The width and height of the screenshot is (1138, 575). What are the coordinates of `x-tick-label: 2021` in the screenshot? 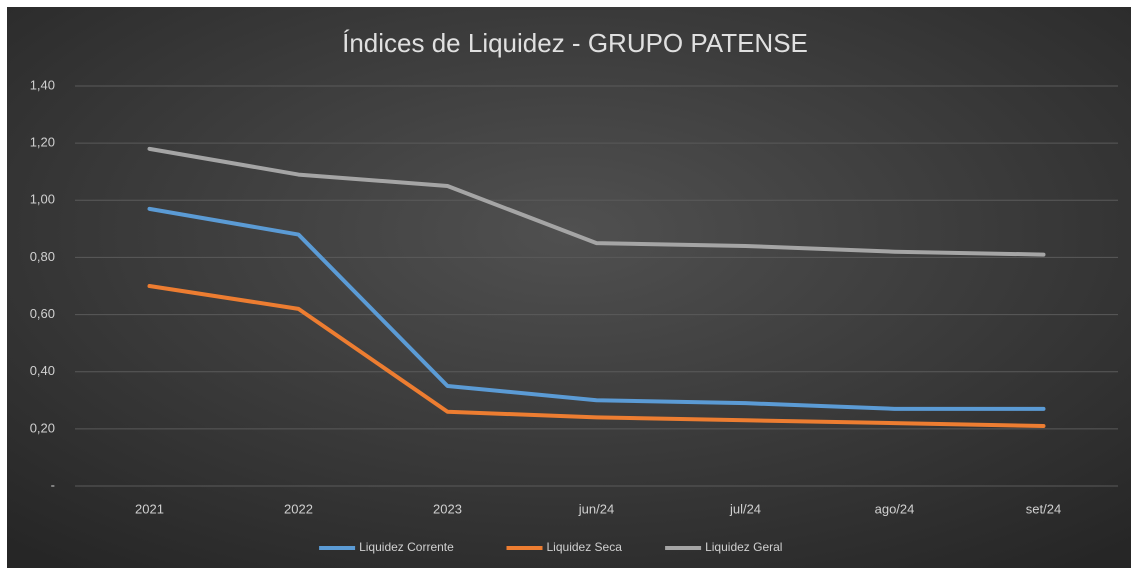 It's located at (149, 508).